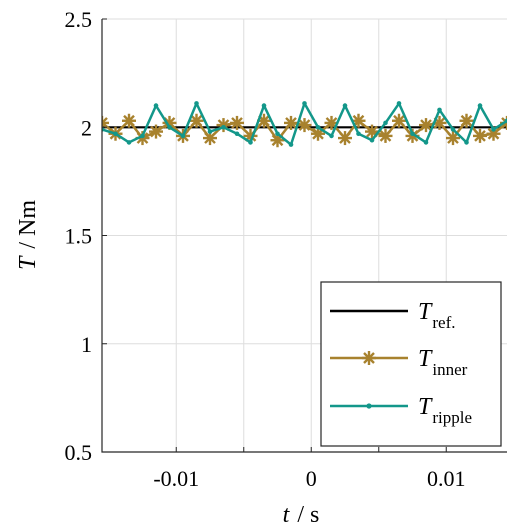 The image size is (507, 529). Describe the element at coordinates (301, 515) in the screenshot. I see `x-axis-label: t / s` at that location.